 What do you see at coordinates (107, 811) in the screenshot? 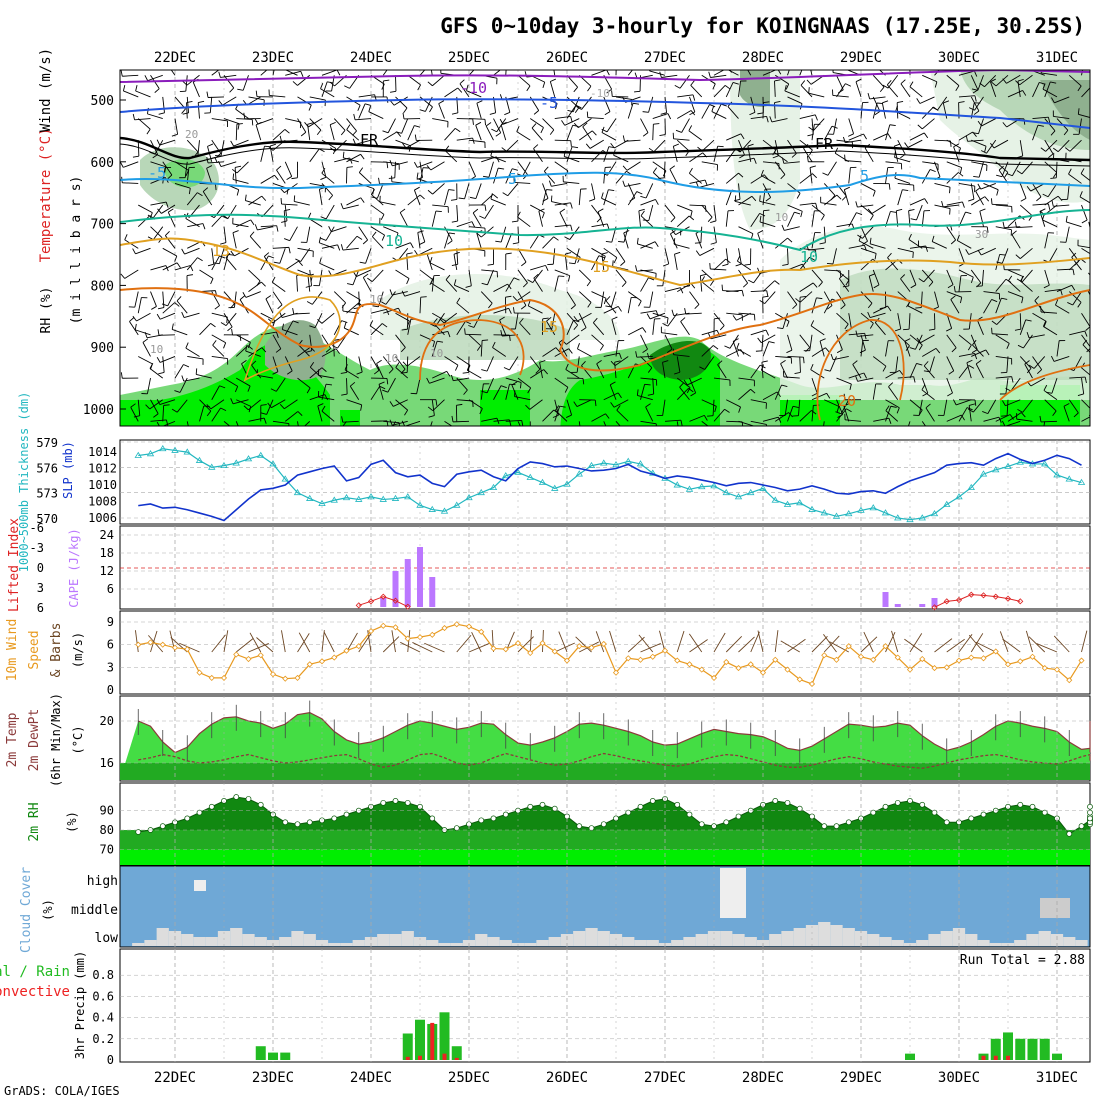
I see `rh-tick-label: 90` at bounding box center [107, 811].